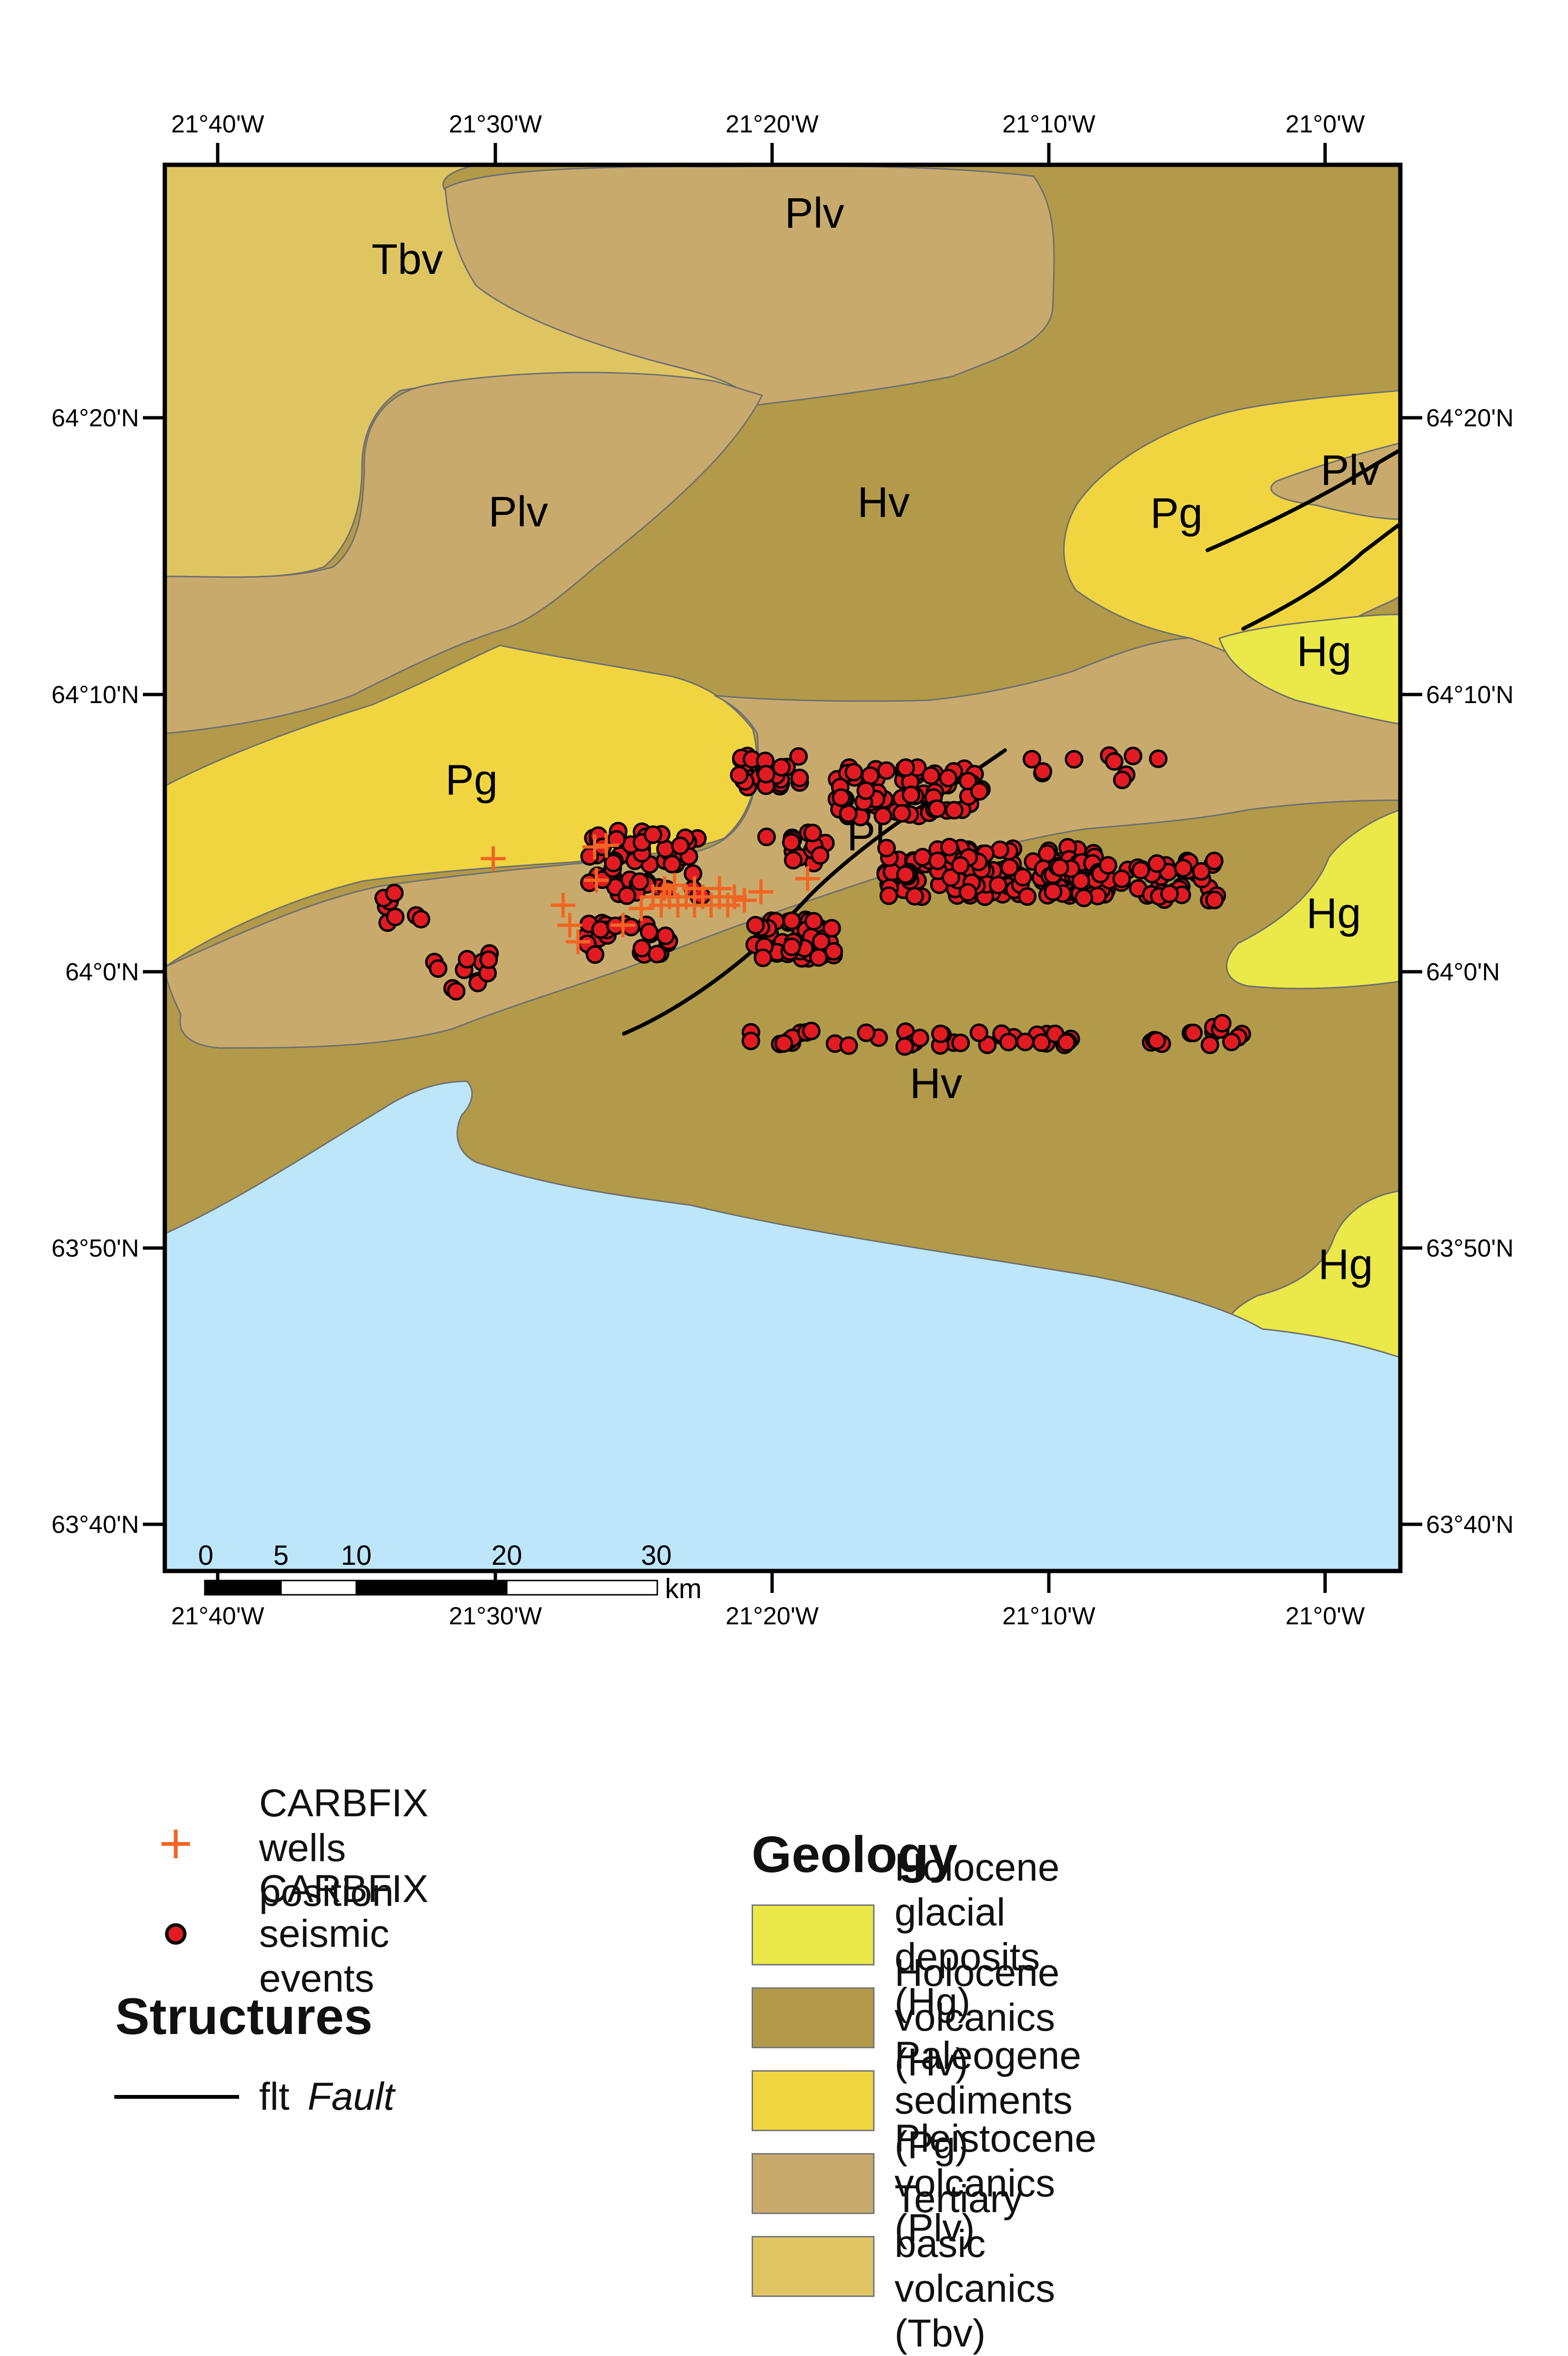  Describe the element at coordinates (95, 1525) in the screenshot. I see `lat-label-left: 63°40'N` at that location.